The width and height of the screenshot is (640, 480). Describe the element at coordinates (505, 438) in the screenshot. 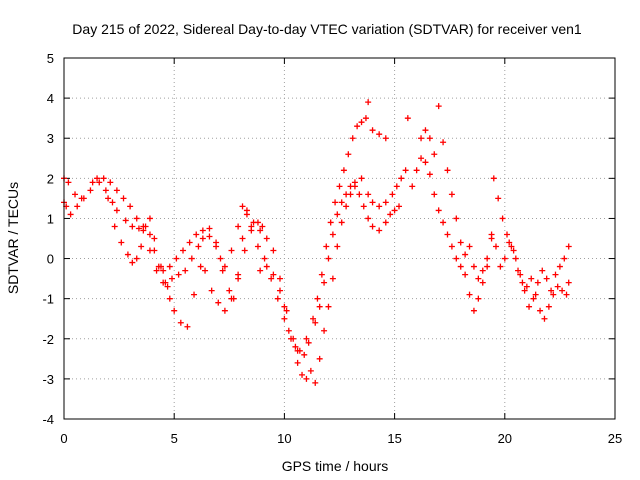

I see `x-tick-label: 20` at that location.